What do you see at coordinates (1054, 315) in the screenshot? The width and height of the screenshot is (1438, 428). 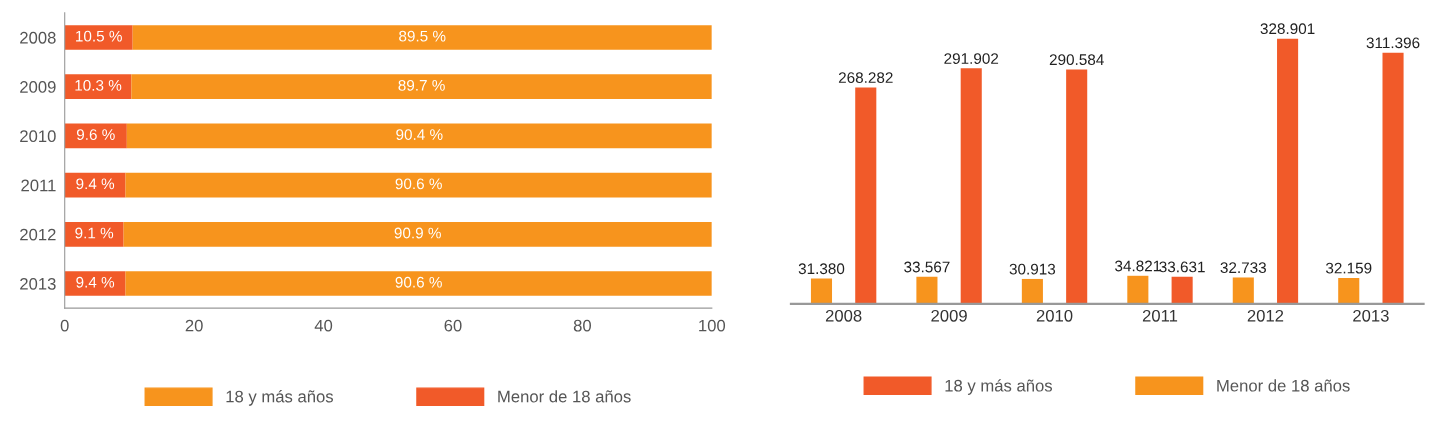 I see `x-tick-label: 2010` at bounding box center [1054, 315].